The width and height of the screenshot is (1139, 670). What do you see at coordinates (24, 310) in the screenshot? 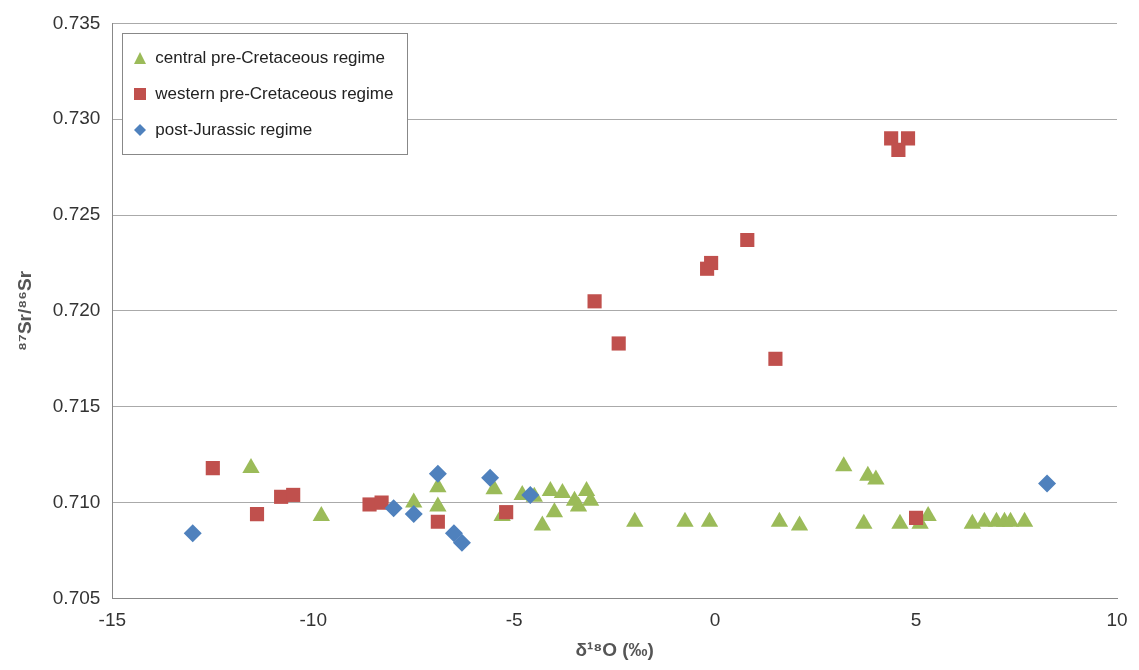
I see `y-axis-title: ⁸⁷Sr/⁸⁶Sr` at bounding box center [24, 310].